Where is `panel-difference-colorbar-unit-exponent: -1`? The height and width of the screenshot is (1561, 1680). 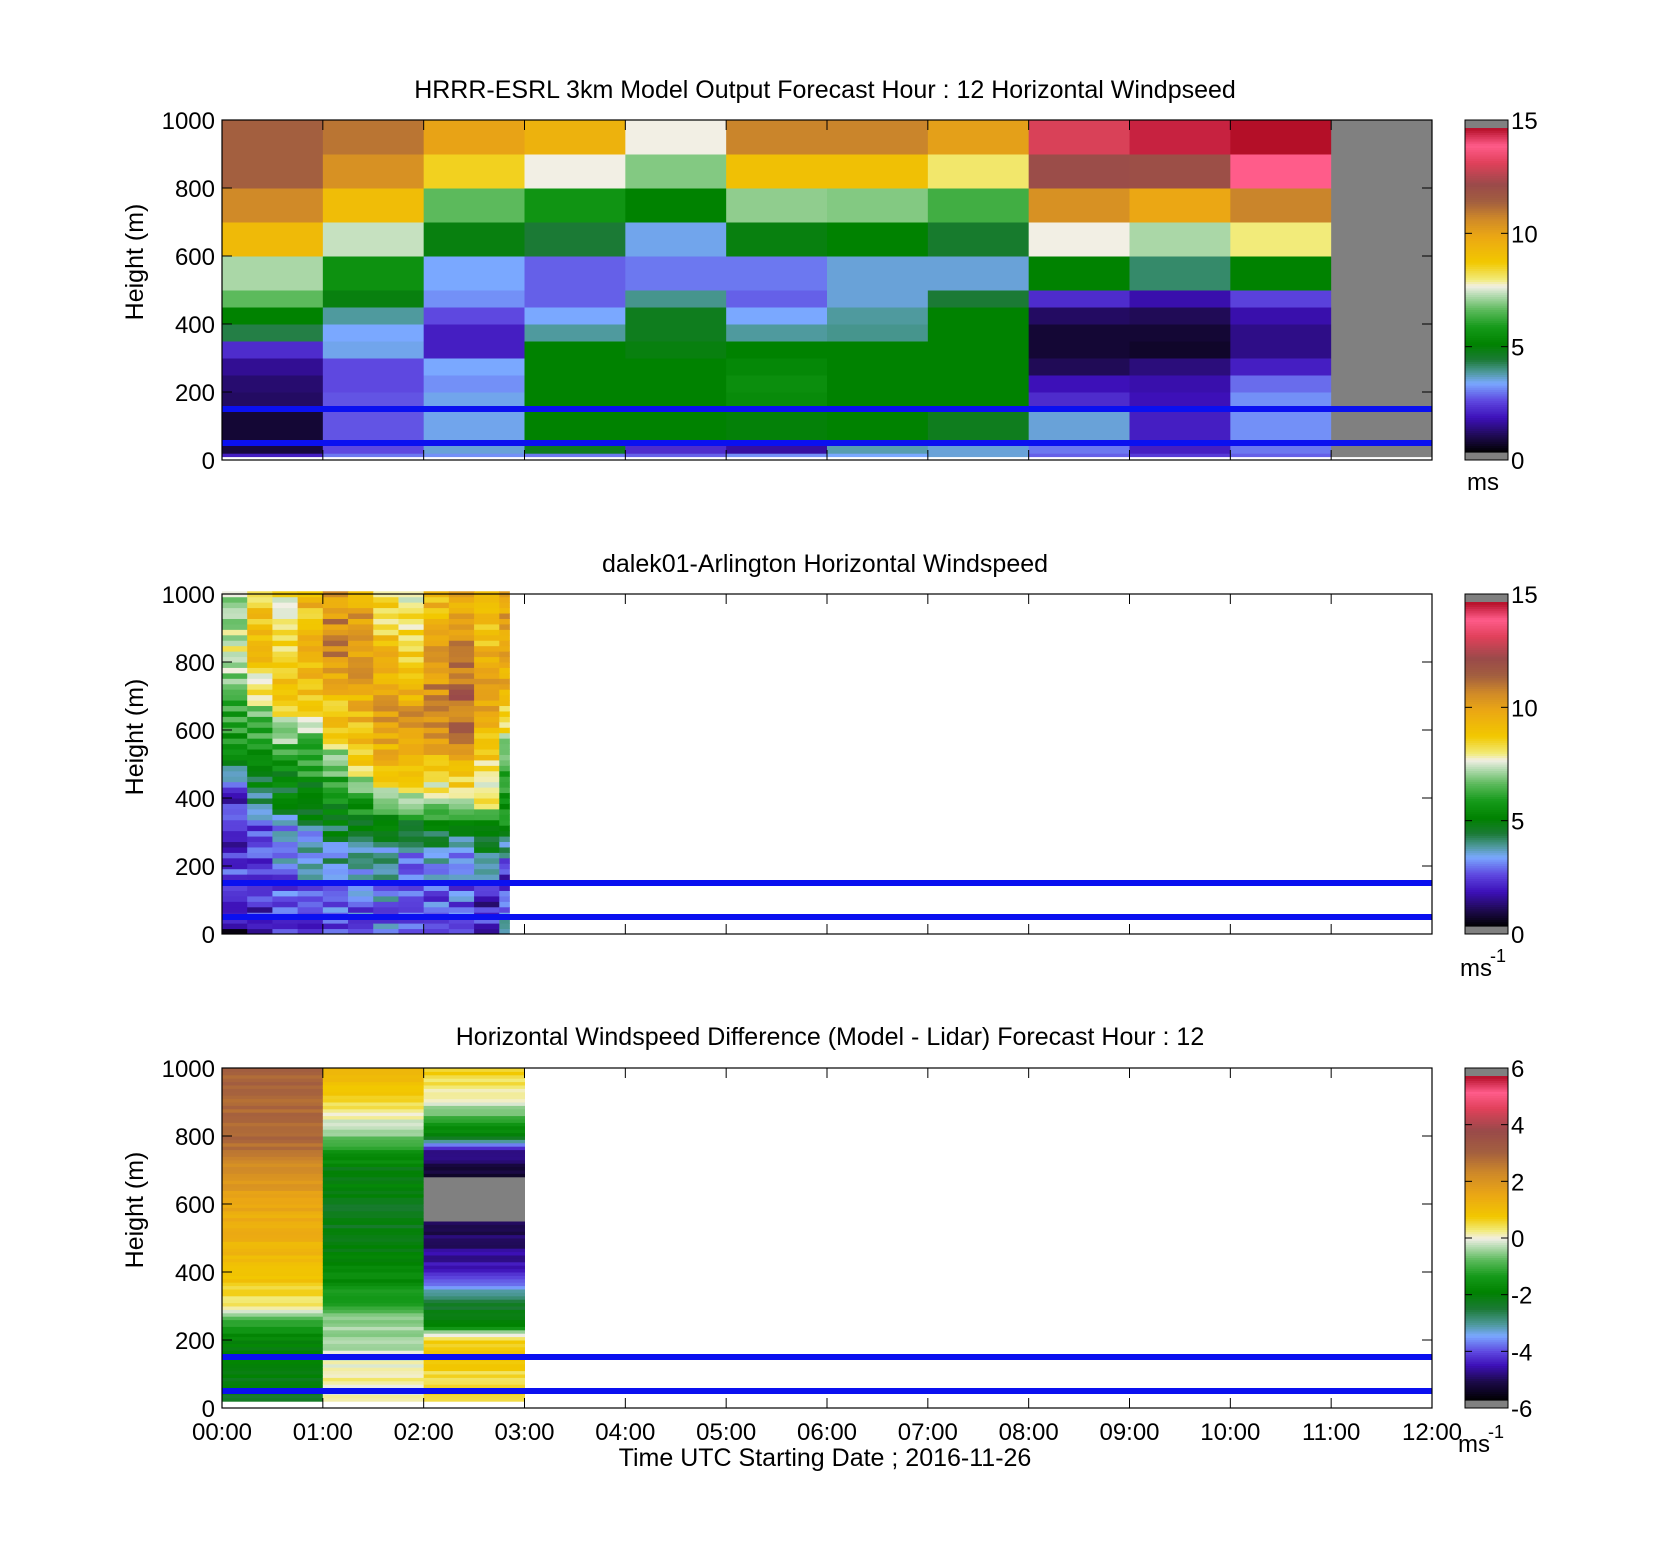 panel-difference-colorbar-unit-exponent: -1 is located at coordinates (1496, 1432).